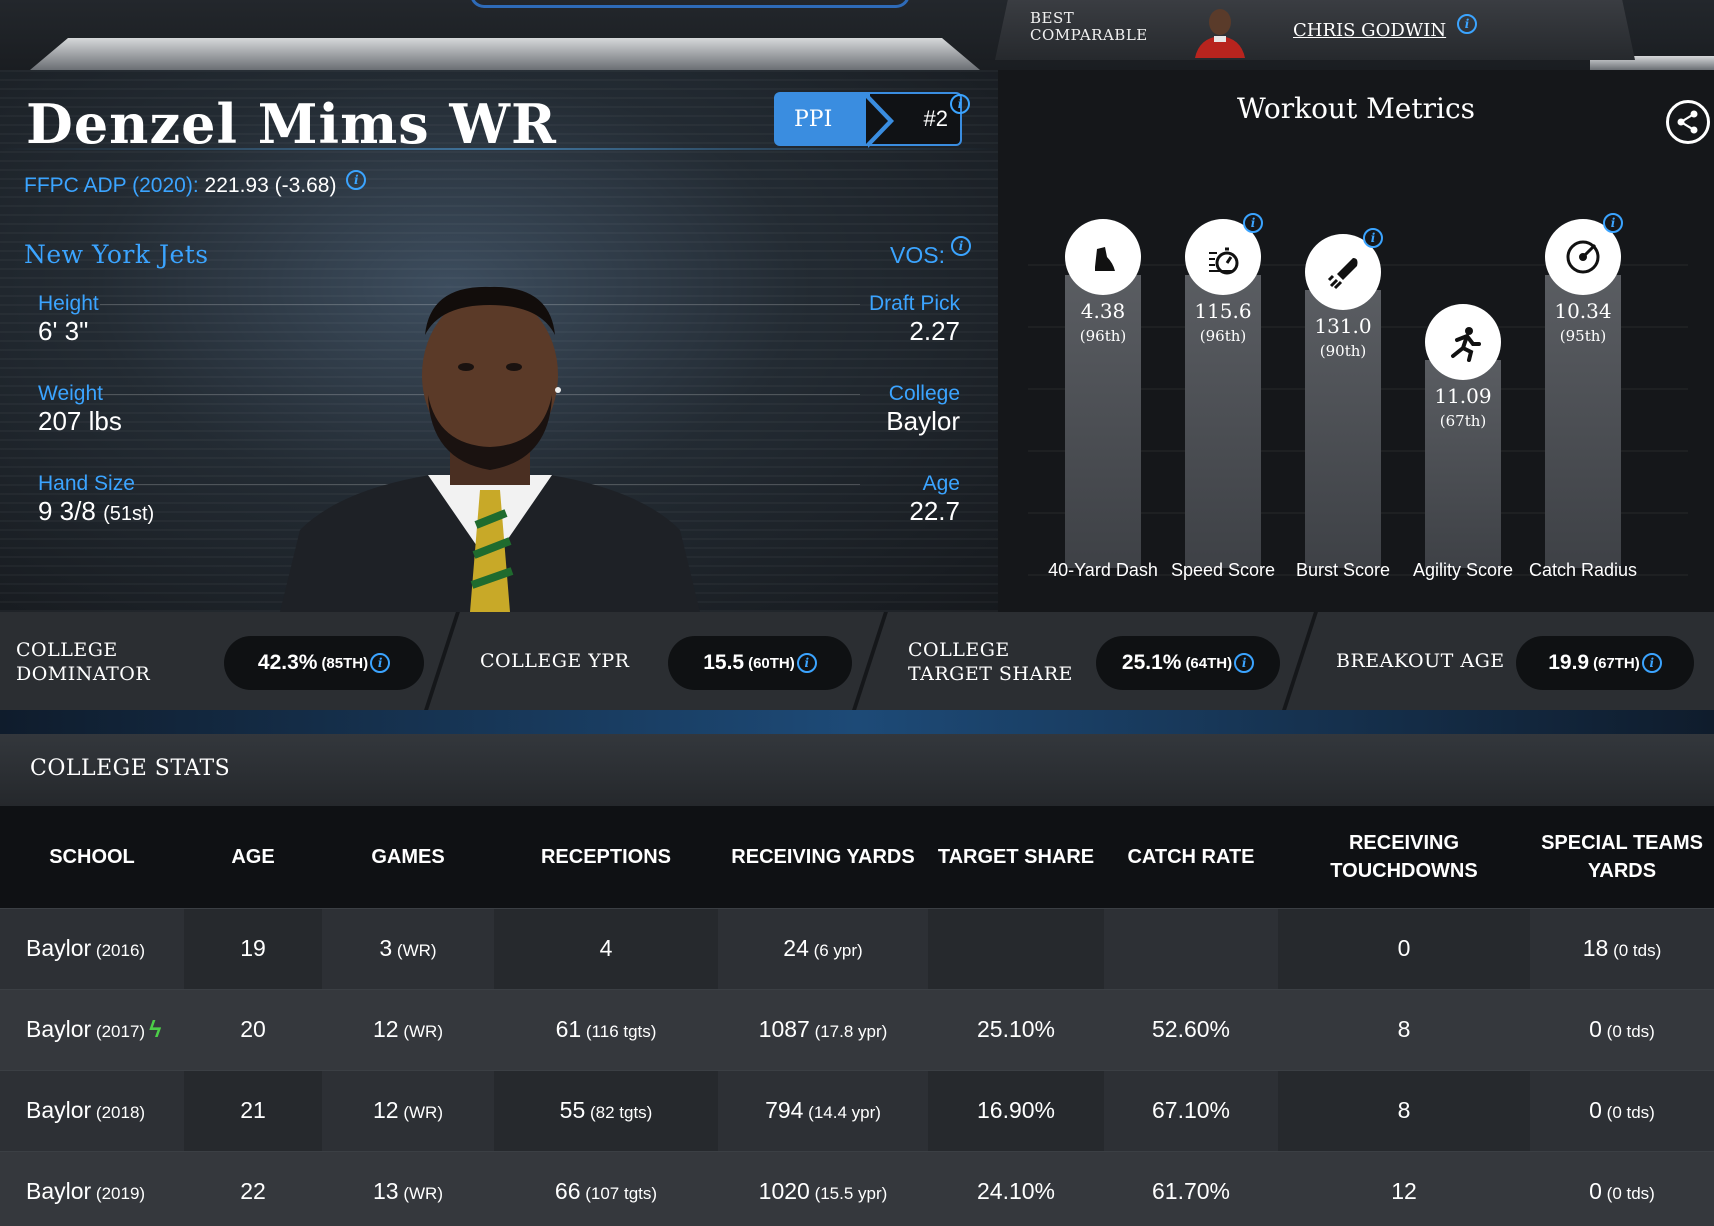 The image size is (1714, 1226). Describe the element at coordinates (1220, 33) in the screenshot. I see `comparable-player-avatar` at that location.